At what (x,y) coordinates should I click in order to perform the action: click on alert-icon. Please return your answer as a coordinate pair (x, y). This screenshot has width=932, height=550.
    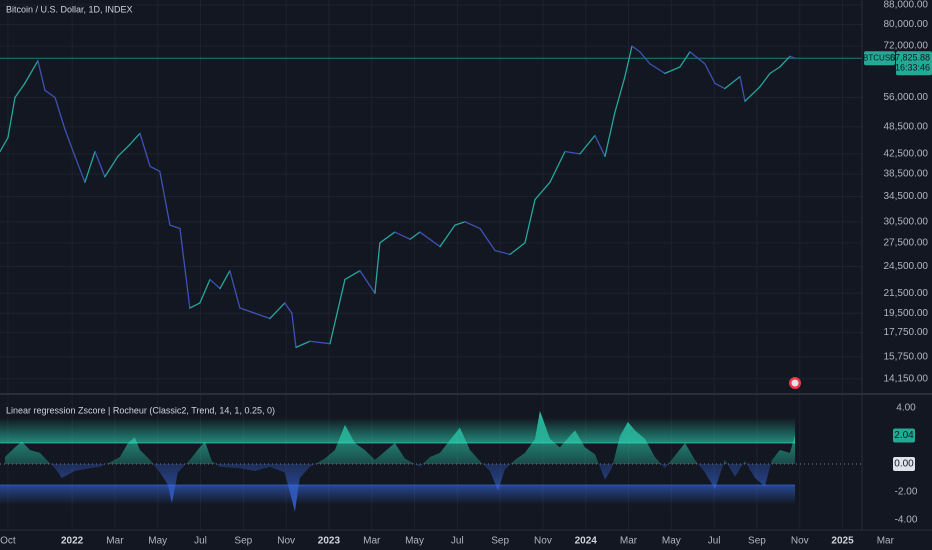
    Looking at the image, I should click on (795, 383).